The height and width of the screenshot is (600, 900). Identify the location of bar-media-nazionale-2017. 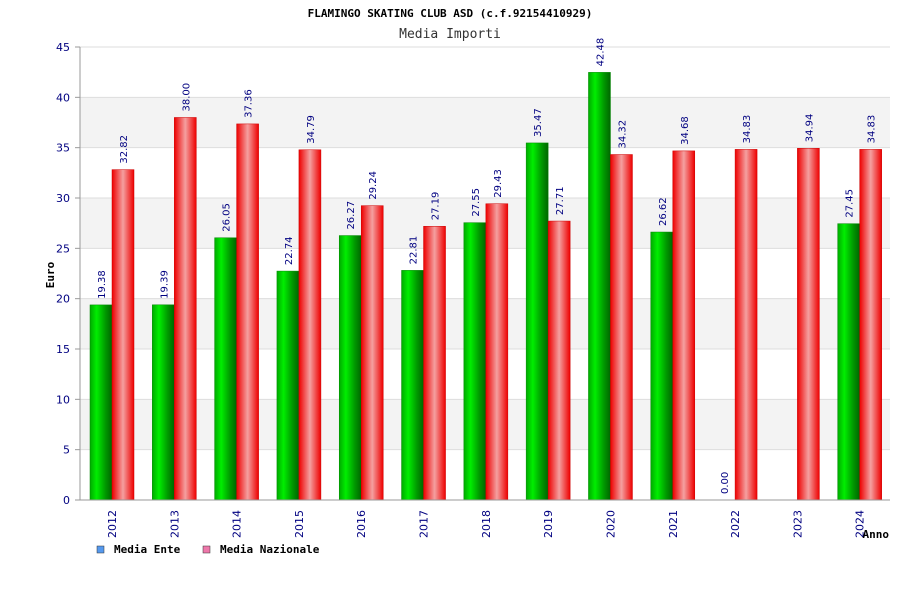
(434, 363).